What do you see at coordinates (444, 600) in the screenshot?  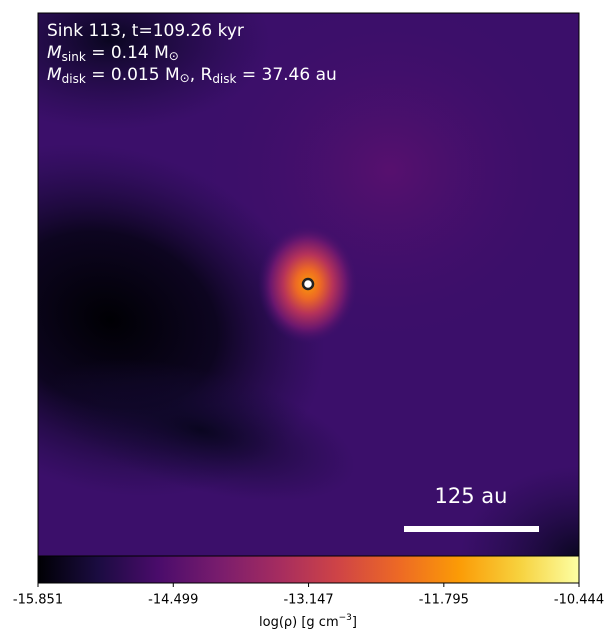 I see `colorbar-tick-label: -11.795` at bounding box center [444, 600].